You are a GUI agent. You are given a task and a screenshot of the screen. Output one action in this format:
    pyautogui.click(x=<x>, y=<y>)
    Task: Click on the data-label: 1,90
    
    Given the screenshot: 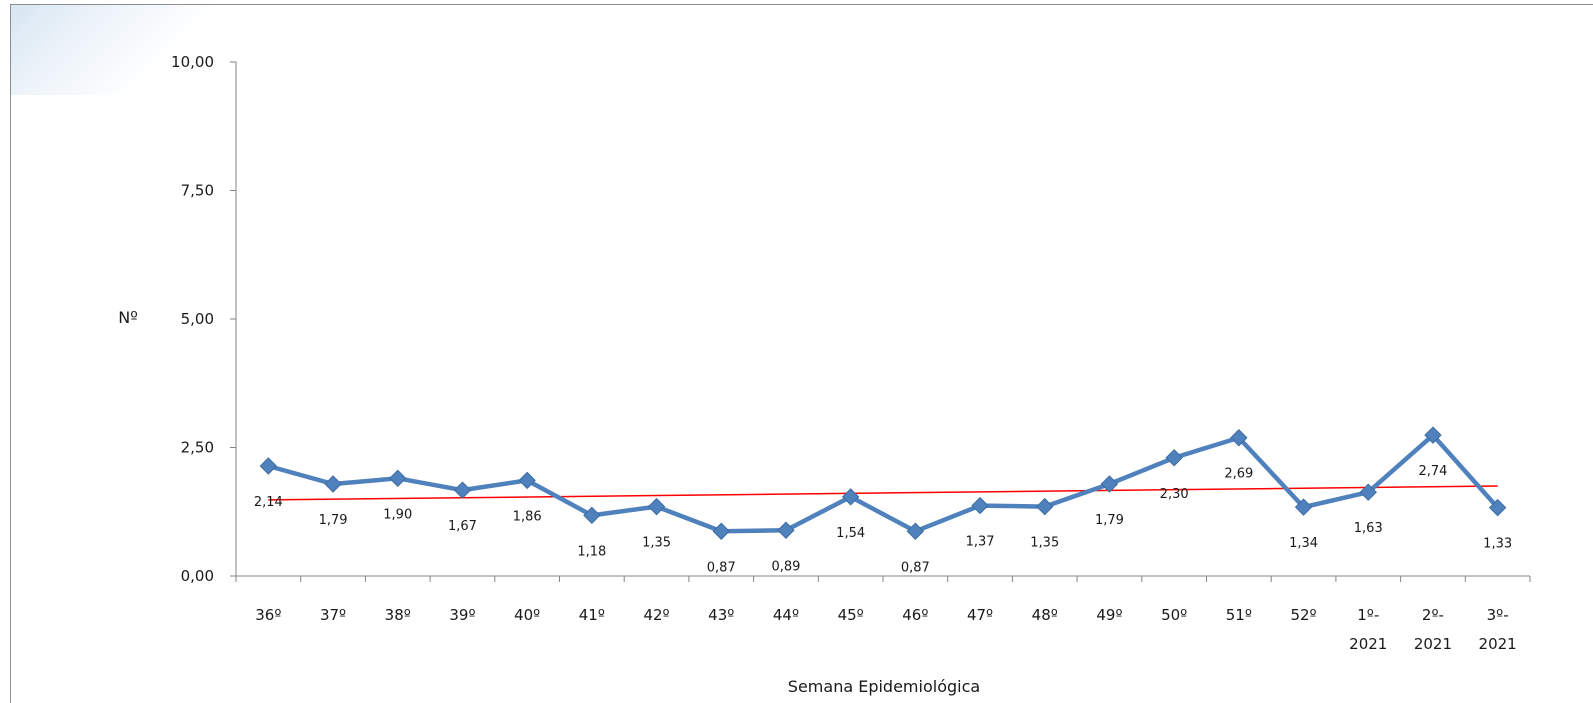 What is the action you would take?
    pyautogui.click(x=397, y=514)
    